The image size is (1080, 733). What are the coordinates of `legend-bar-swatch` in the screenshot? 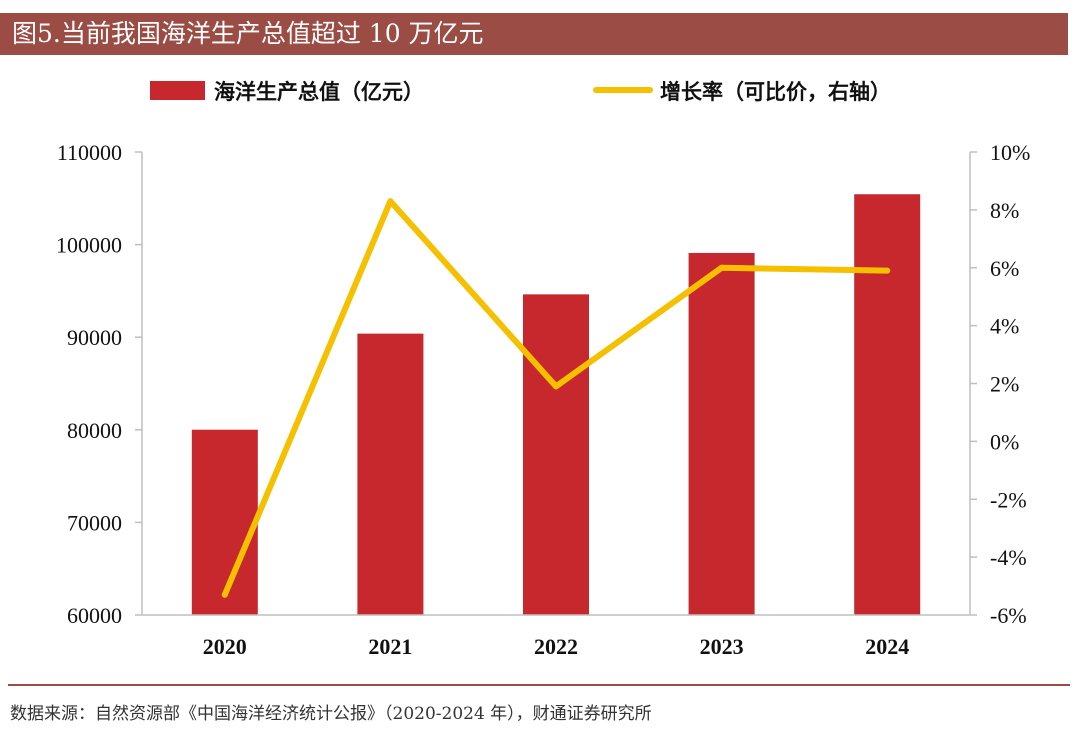 It's located at (177, 90).